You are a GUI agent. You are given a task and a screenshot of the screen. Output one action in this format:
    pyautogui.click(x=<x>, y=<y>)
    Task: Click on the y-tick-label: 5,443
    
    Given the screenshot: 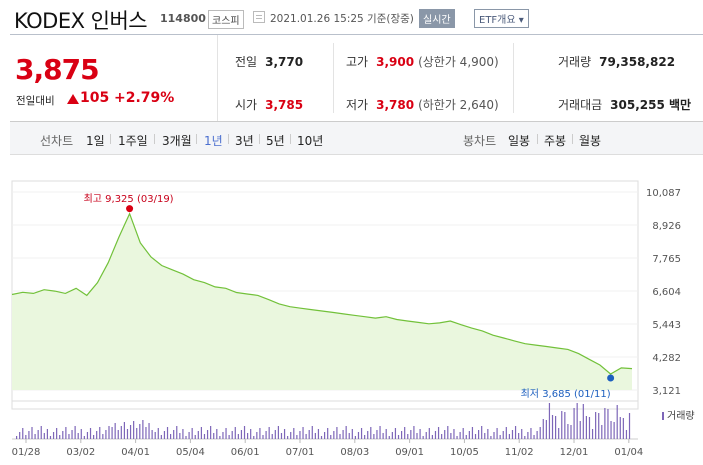 What is the action you would take?
    pyautogui.click(x=666, y=325)
    